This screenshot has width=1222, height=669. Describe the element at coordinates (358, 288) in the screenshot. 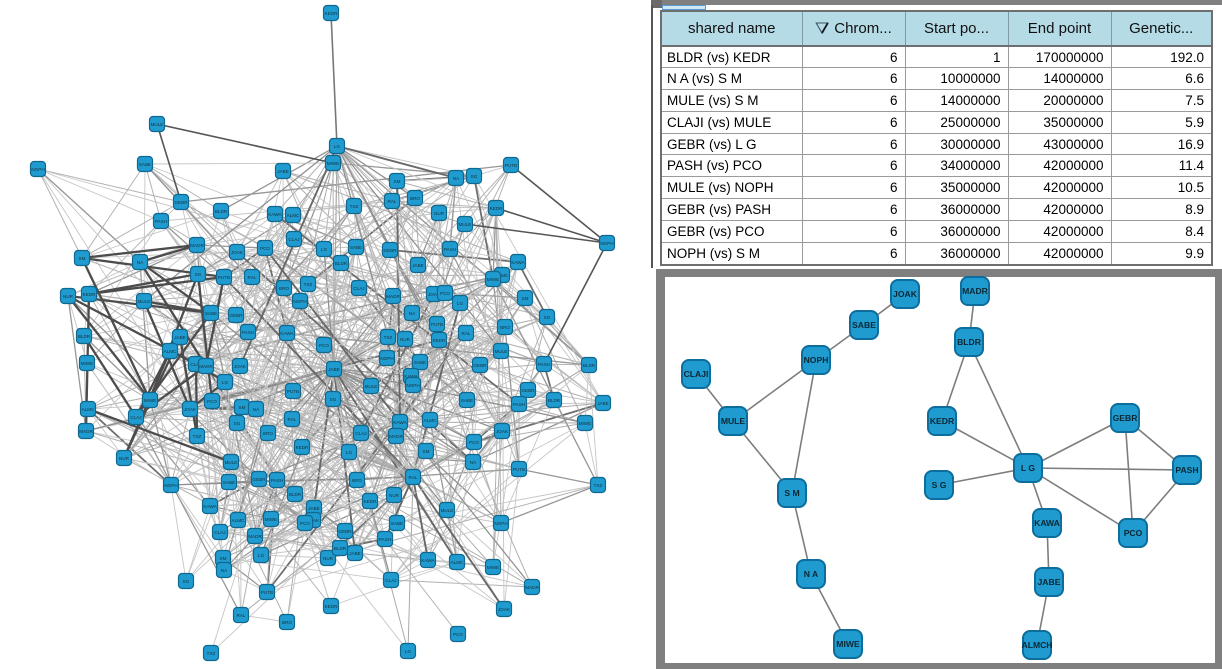

I see `svg-text: CLAJ` at that location.